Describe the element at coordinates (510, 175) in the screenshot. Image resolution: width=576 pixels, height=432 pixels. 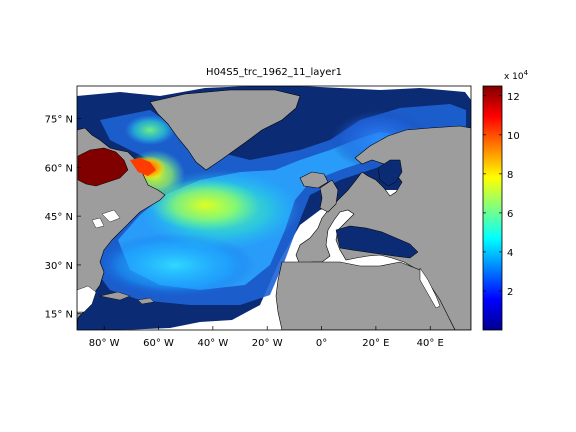
I see `colorbar-tick-label: 8` at that location.